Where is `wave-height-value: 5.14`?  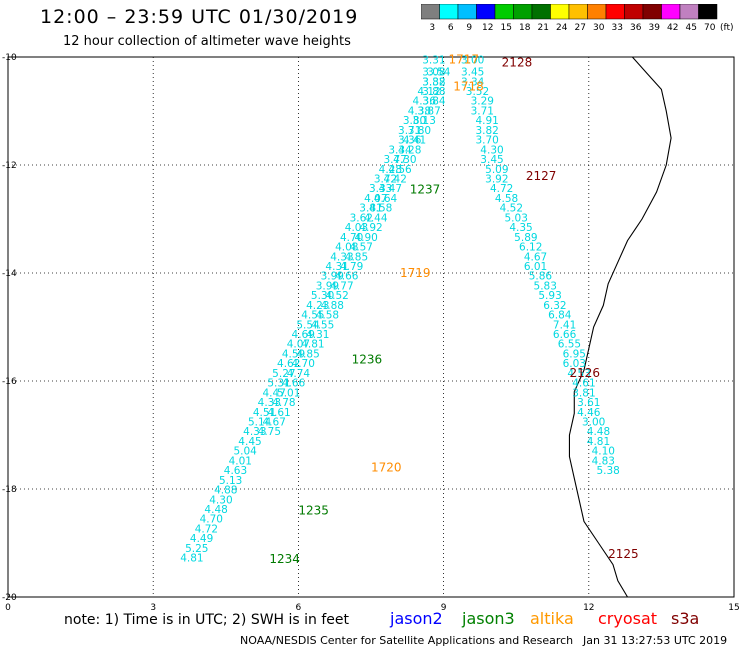 wave-height-value: 5.14 is located at coordinates (260, 423).